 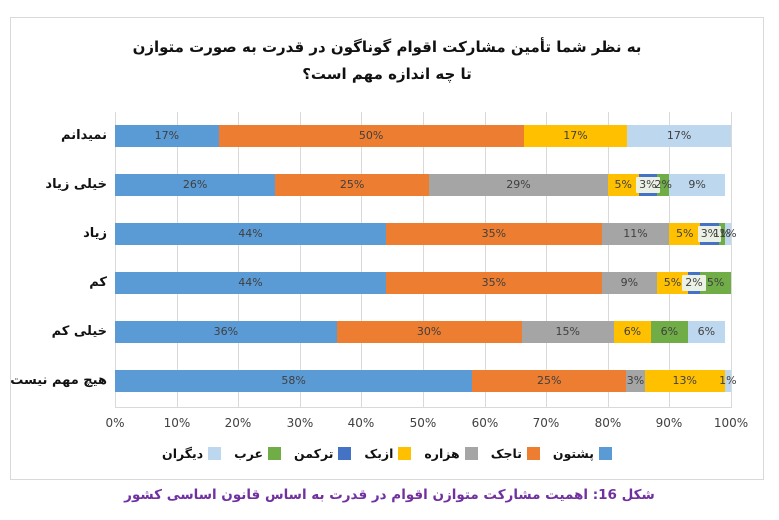 I want to click on x-tick-label: 50%, so click(x=423, y=423).